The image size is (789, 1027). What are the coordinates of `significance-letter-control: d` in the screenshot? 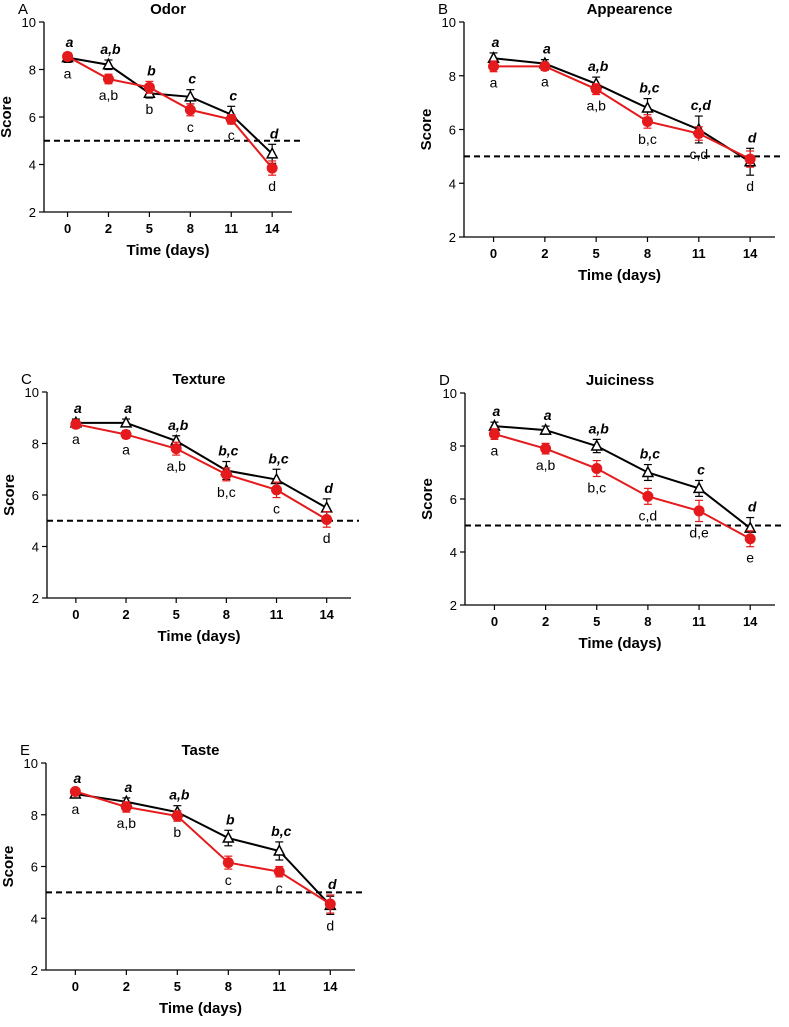 It's located at (274, 133).